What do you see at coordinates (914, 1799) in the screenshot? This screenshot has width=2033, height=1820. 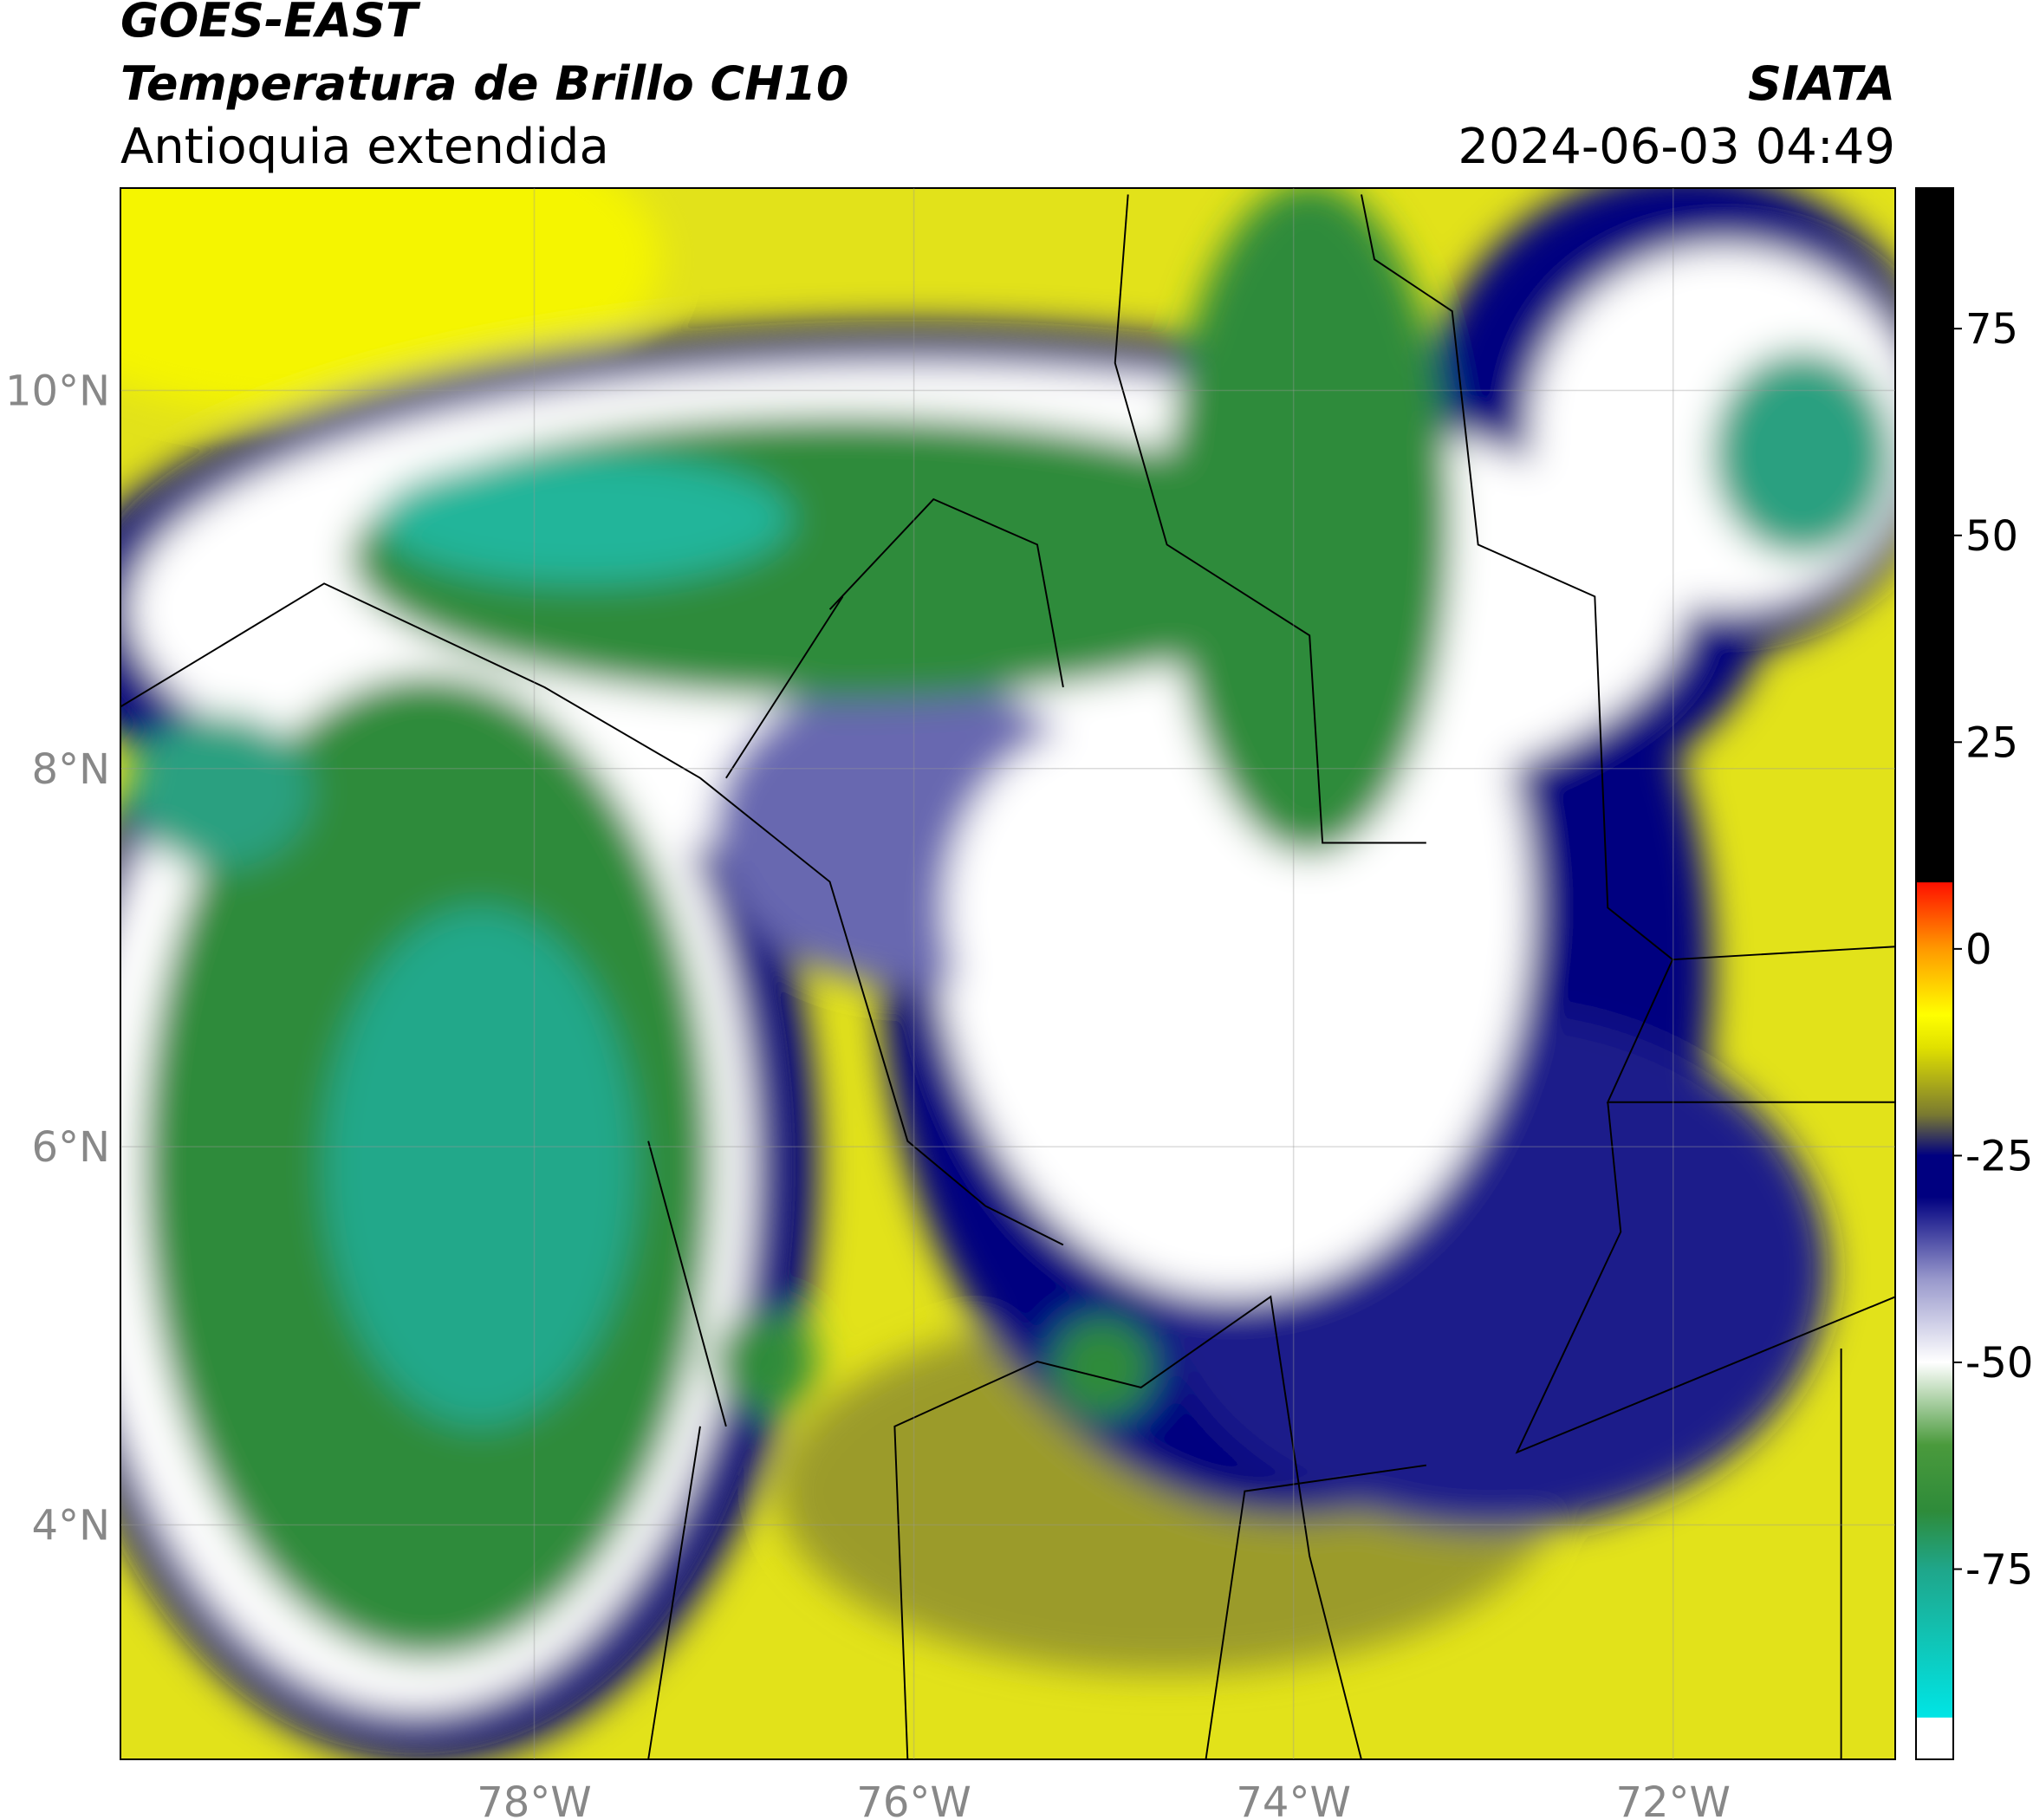 I see `x-tick-label: 76°W` at bounding box center [914, 1799].